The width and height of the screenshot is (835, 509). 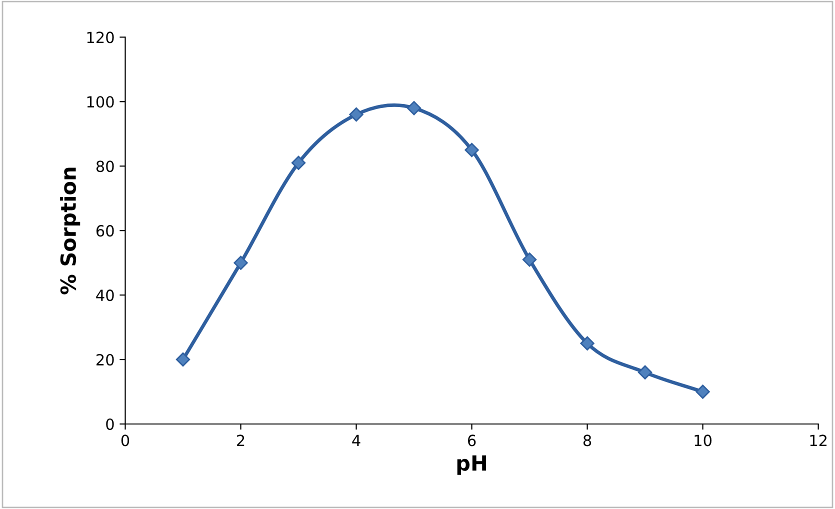 What do you see at coordinates (125, 440) in the screenshot?
I see `x-tick-label: 0` at bounding box center [125, 440].